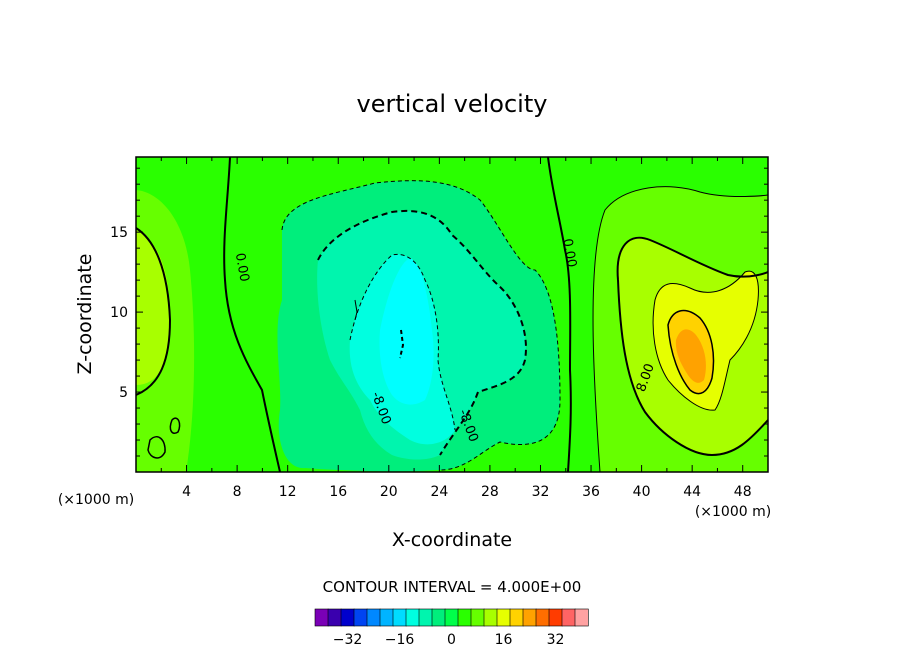 The image size is (904, 654). Describe the element at coordinates (123, 393) in the screenshot. I see `y-tick-label: 5` at that location.